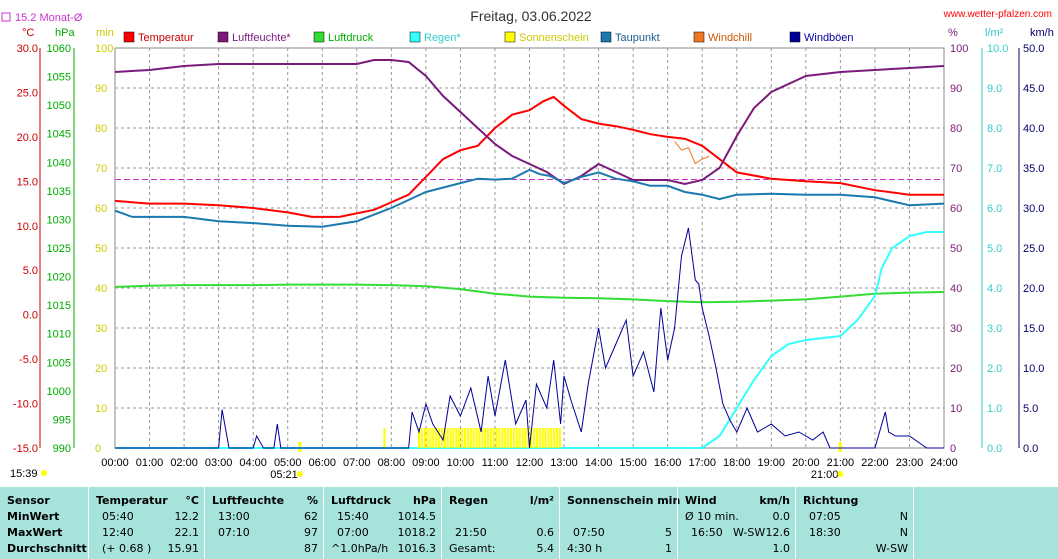 This screenshot has width=1058, height=559. What do you see at coordinates (25, 405) in the screenshot?
I see `temp-tick-label: -10.0` at bounding box center [25, 405].